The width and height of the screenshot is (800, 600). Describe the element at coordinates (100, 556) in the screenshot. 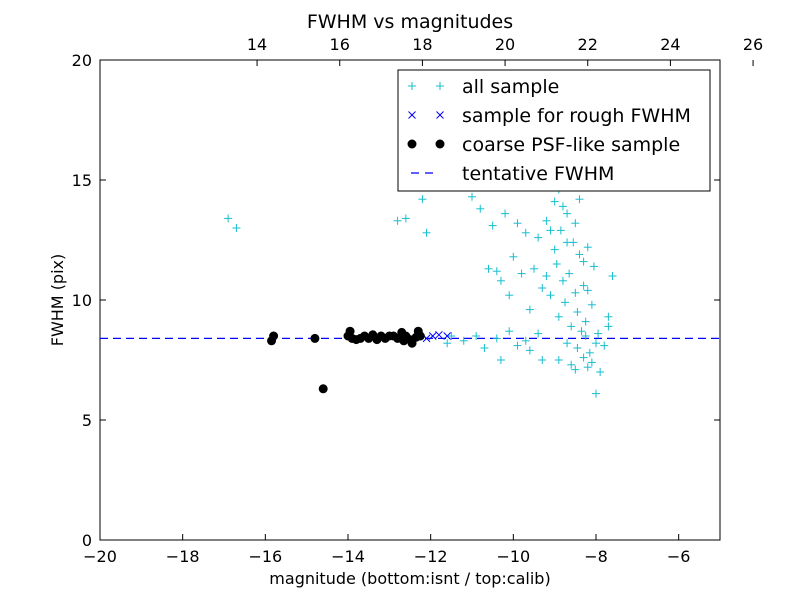

I see `x-tick-label: −20` at that location.